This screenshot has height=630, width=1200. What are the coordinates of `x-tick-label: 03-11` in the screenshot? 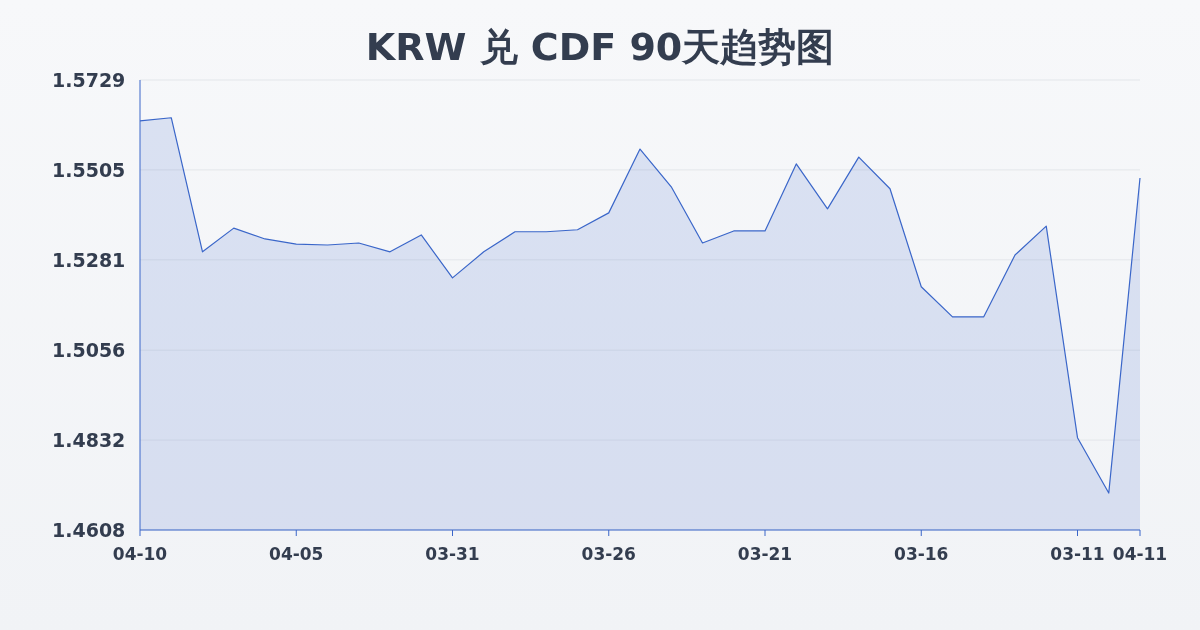 It's located at (1077, 554).